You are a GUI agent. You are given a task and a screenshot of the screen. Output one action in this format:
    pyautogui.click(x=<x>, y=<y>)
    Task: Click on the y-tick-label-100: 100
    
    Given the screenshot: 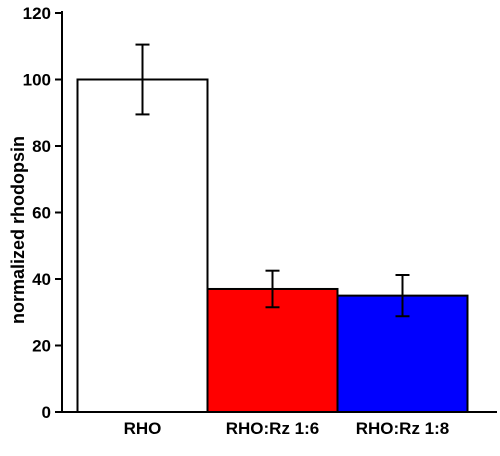 What is the action you would take?
    pyautogui.click(x=37, y=80)
    